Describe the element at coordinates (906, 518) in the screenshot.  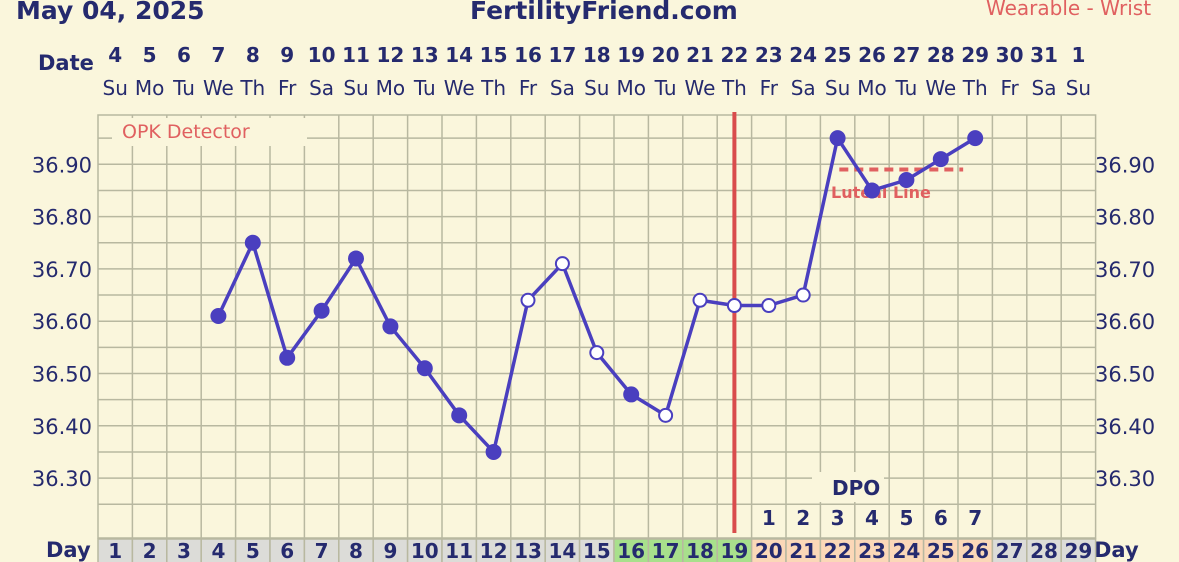
I see `dpo-number: 5` at that location.